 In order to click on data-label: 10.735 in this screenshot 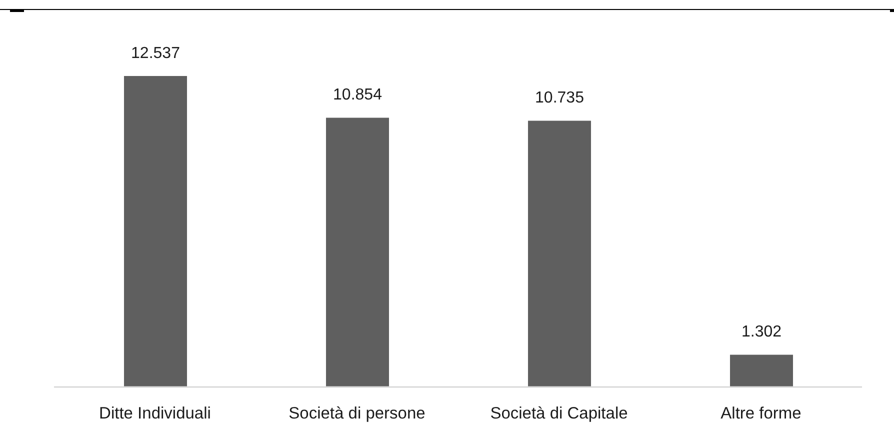, I will do `click(559, 98)`.